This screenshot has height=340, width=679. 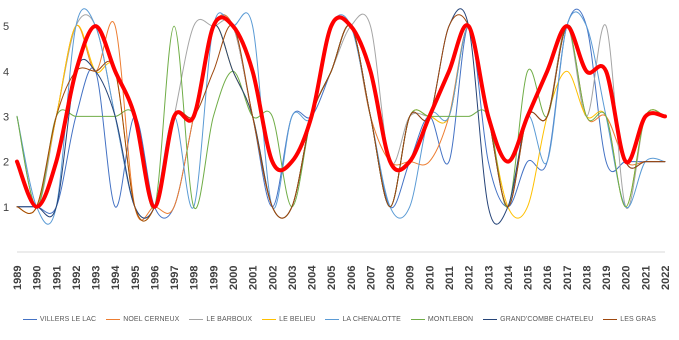 I want to click on y-tick-label: 3, so click(x=6, y=117).